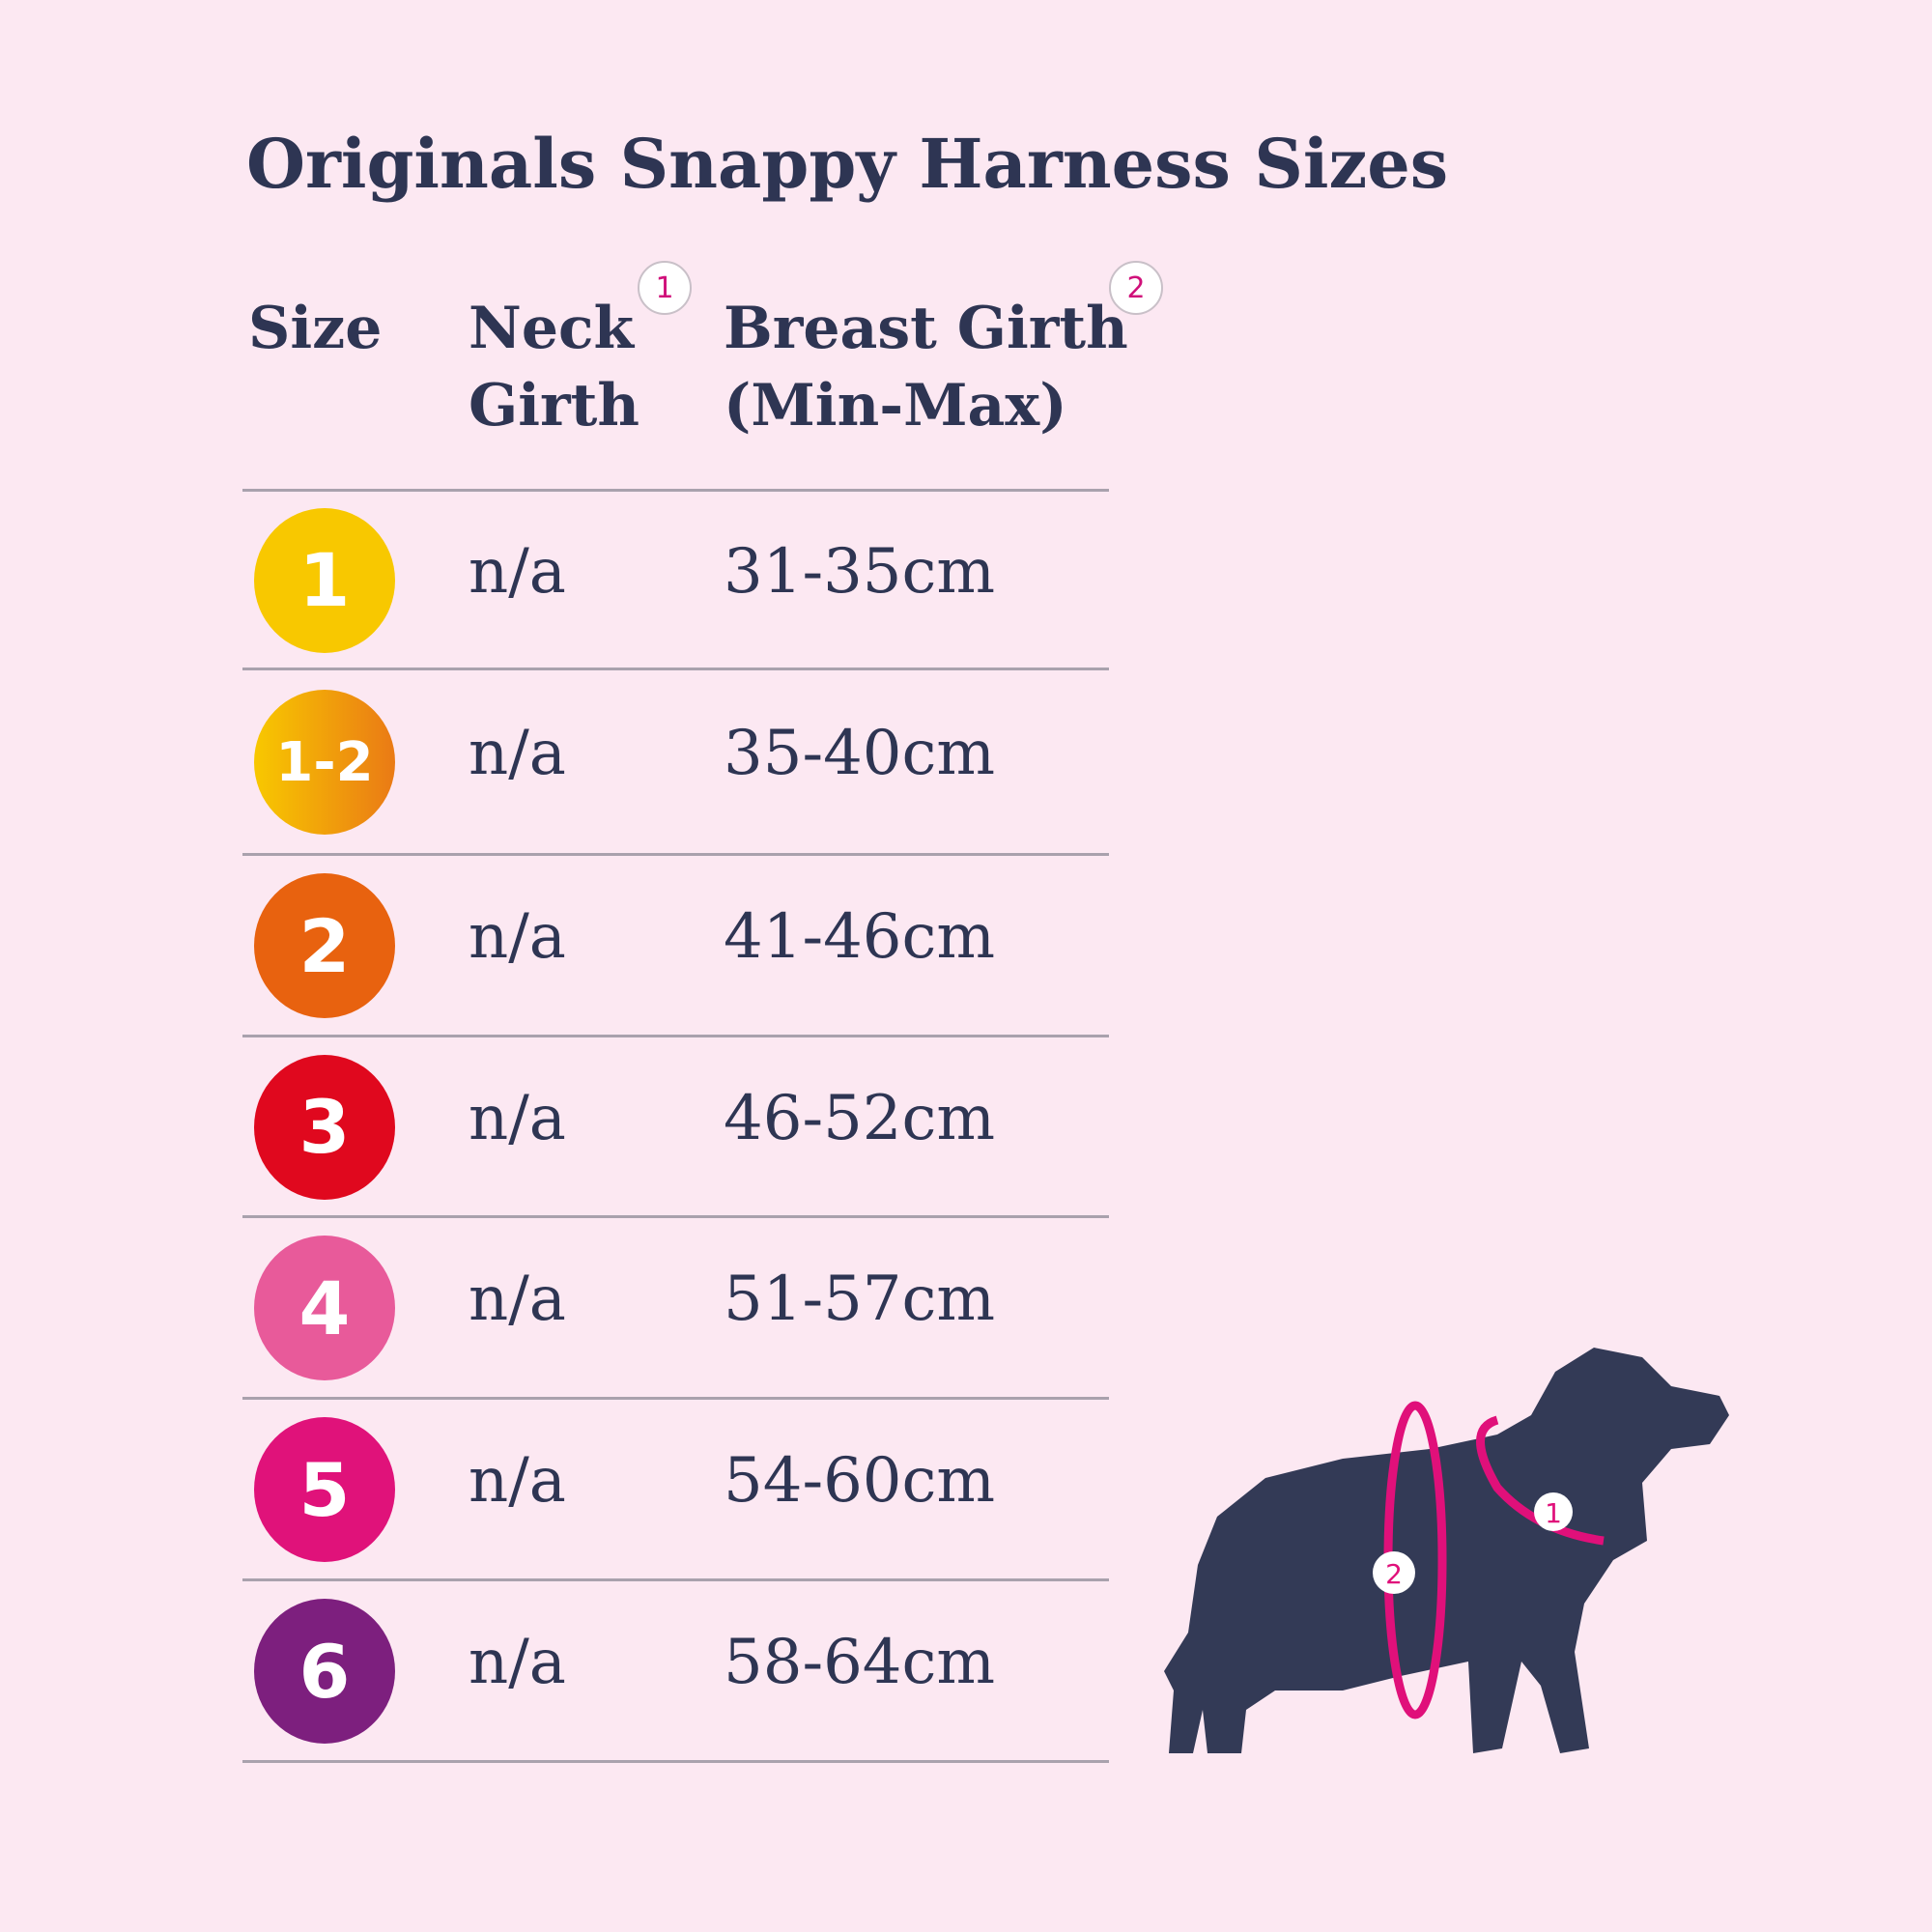  I want to click on dog-measurement-diagram: 1 2, so click(1446, 1550).